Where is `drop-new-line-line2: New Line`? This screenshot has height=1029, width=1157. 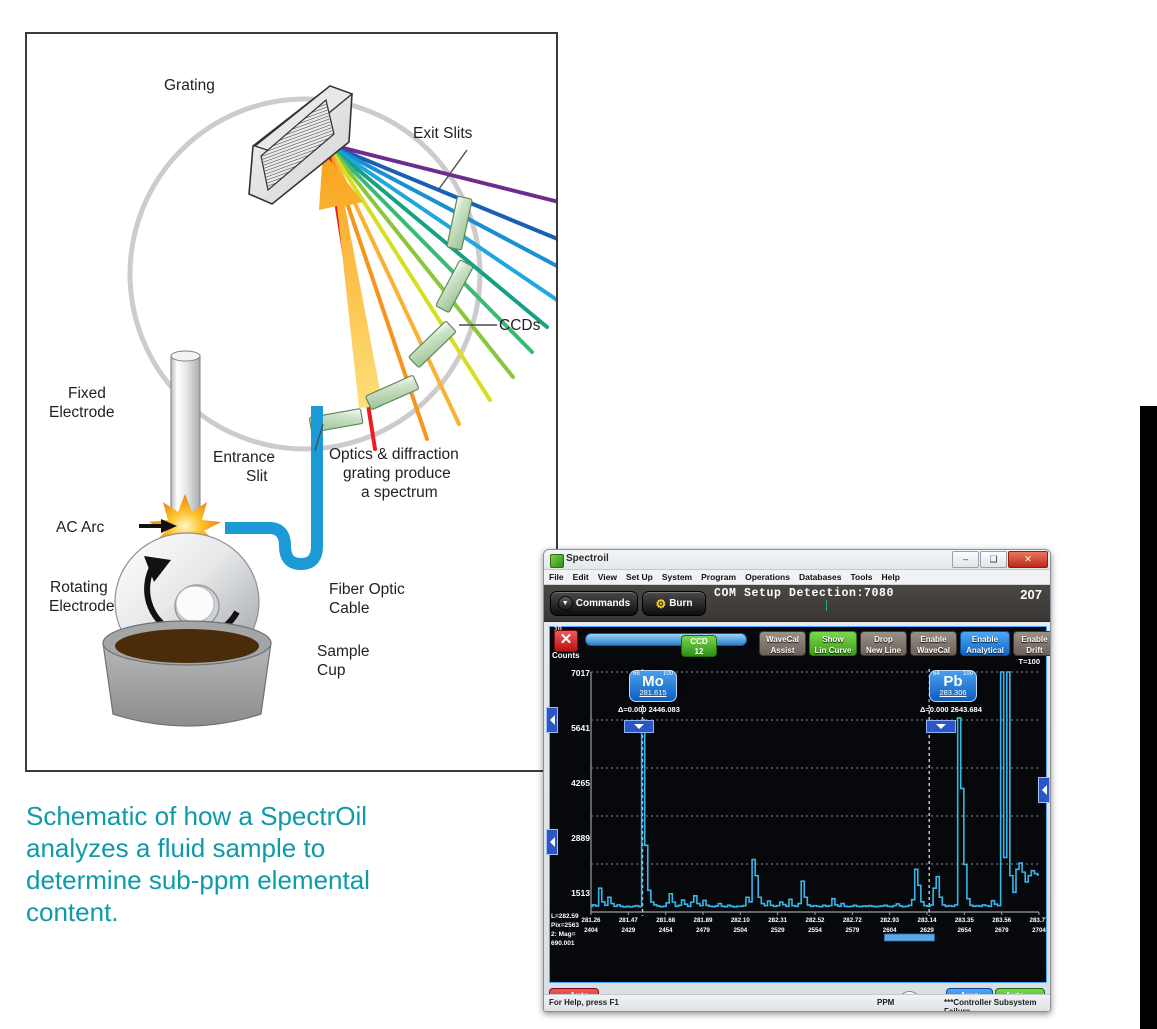
drop-new-line-line2: New Line is located at coordinates (883, 650).